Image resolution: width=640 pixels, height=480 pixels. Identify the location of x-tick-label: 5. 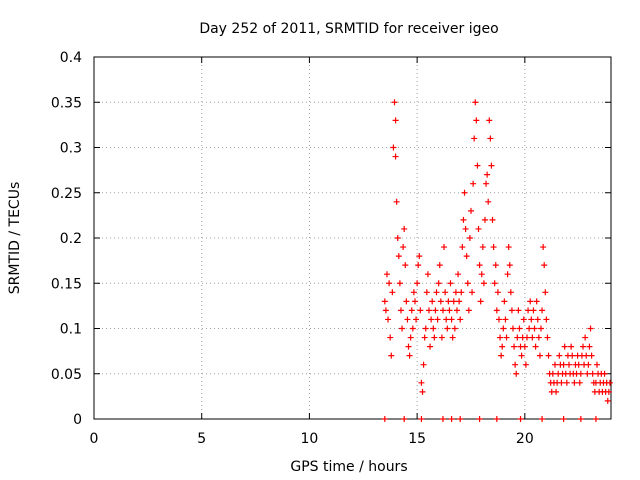
(201, 439).